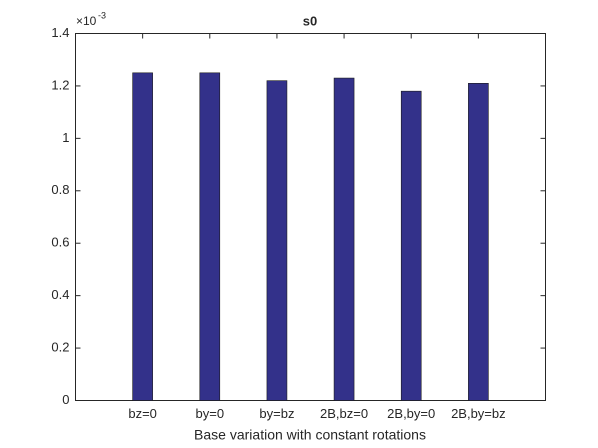  Describe the element at coordinates (60, 32) in the screenshot. I see `y-tick-label: 1.4` at that location.